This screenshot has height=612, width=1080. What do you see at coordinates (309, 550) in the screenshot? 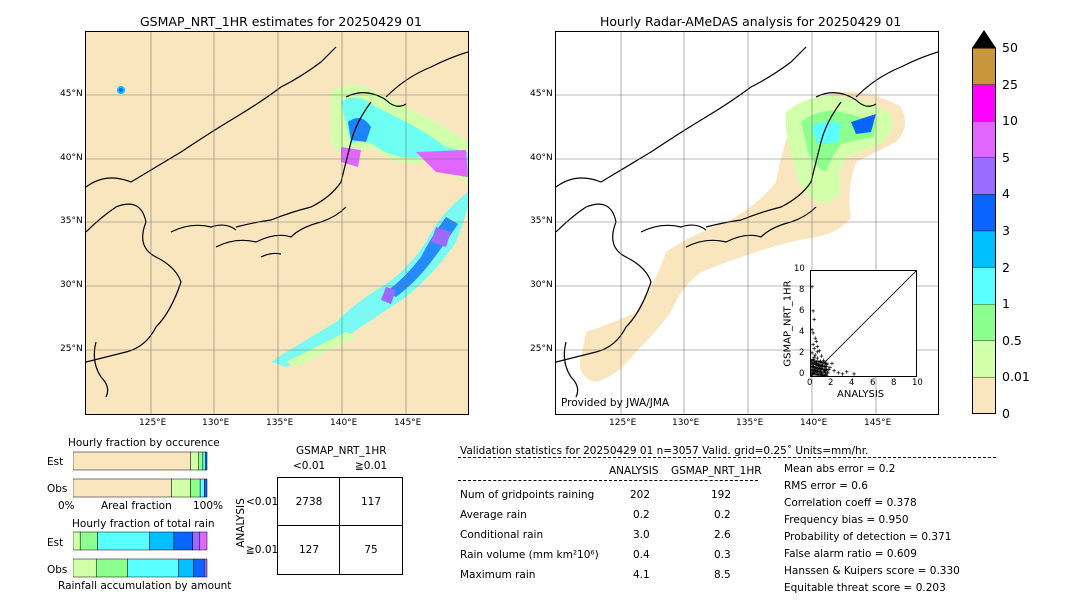
I see `contingency-cell-yes-no: 127` at bounding box center [309, 550].